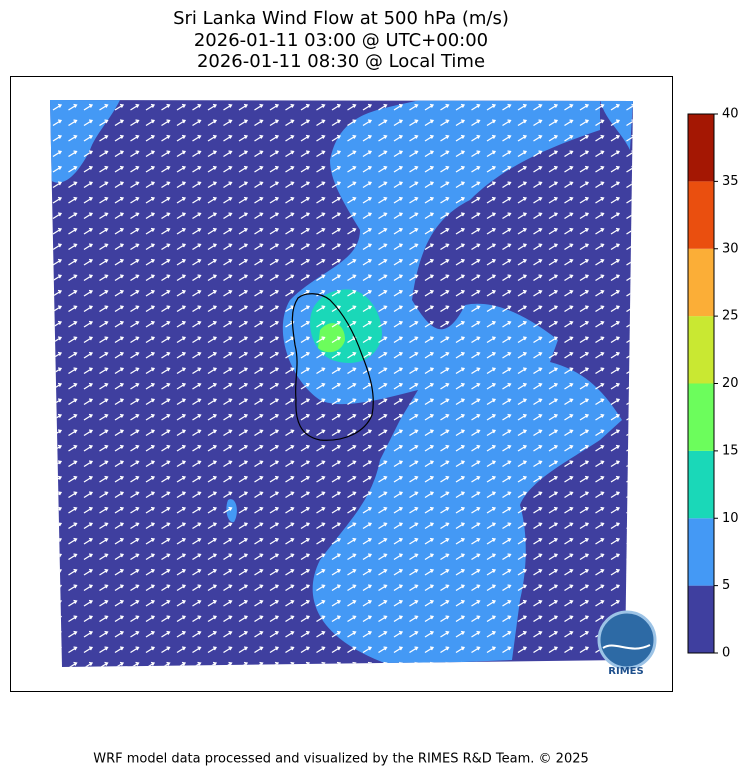 The image size is (751, 776). I want to click on colorbar-tick-label: 0, so click(726, 653).